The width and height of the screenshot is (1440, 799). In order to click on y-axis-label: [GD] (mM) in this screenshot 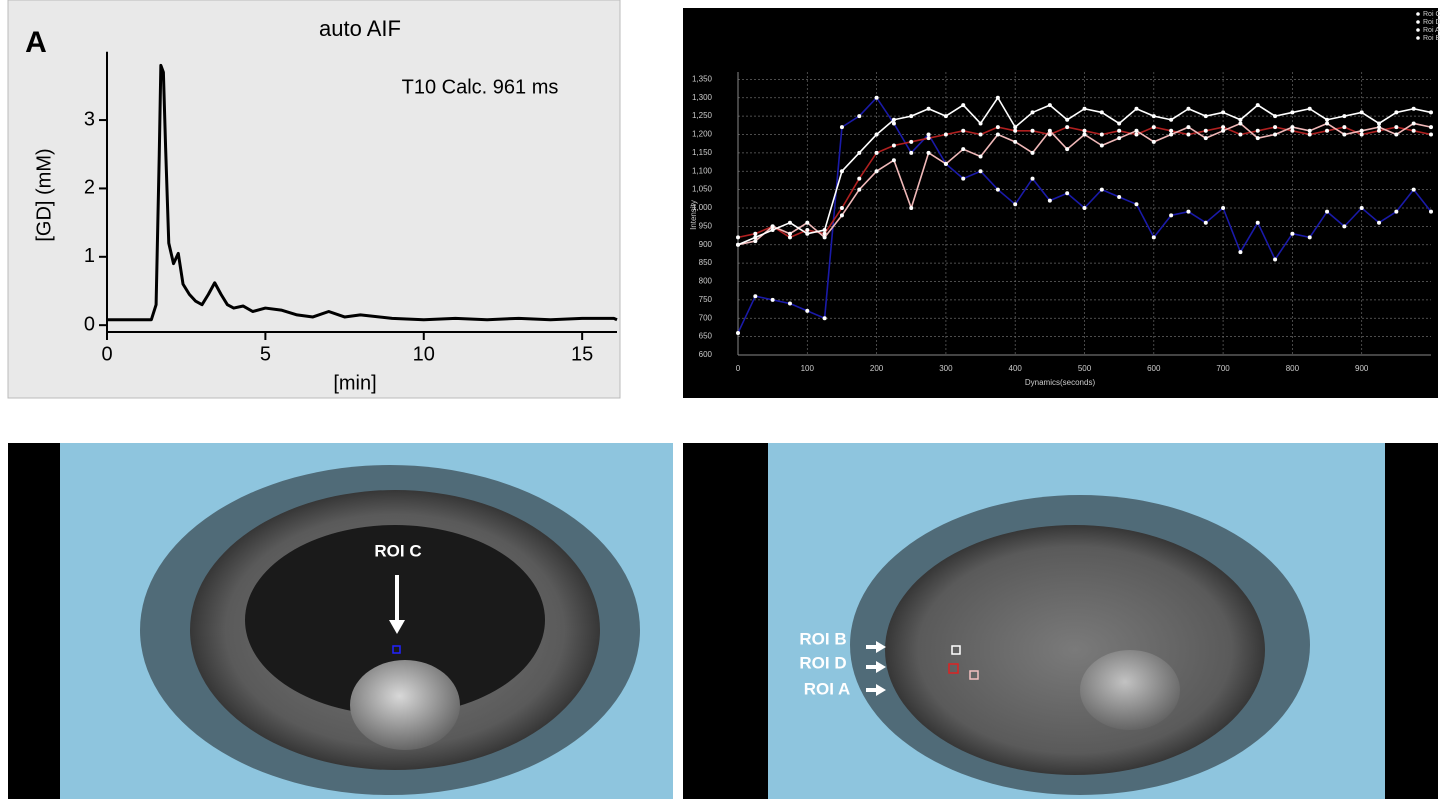, I will do `click(44, 194)`.